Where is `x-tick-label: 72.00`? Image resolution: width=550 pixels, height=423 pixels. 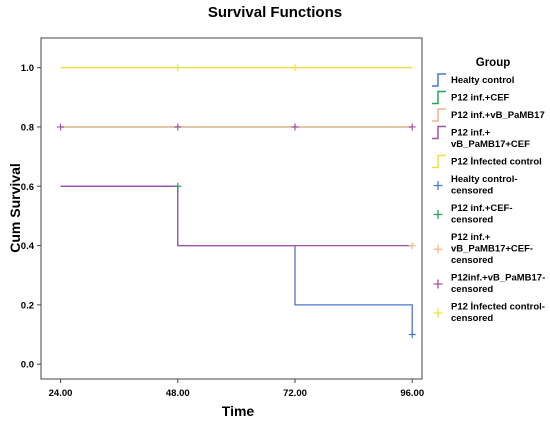 x-tick-label: 72.00 is located at coordinates (295, 393).